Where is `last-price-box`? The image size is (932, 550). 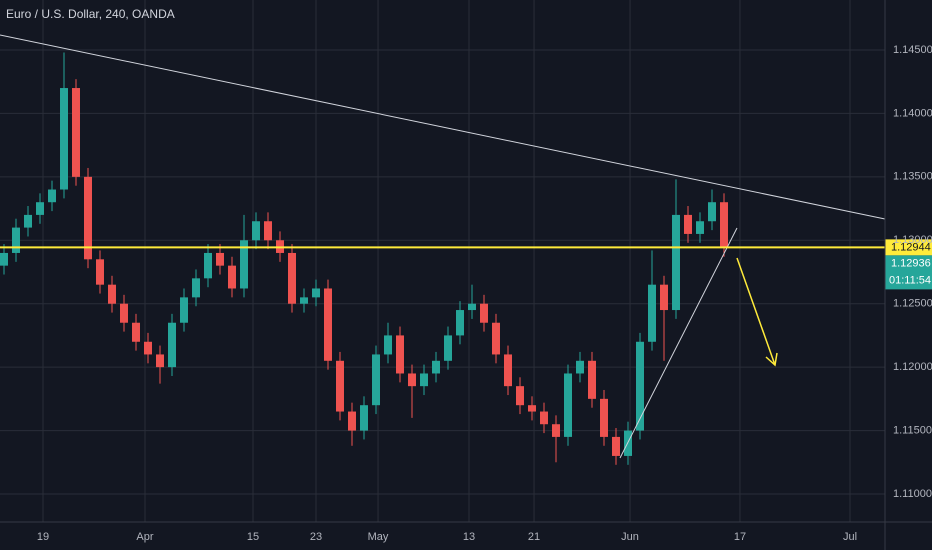 last-price-box is located at coordinates (908, 272).